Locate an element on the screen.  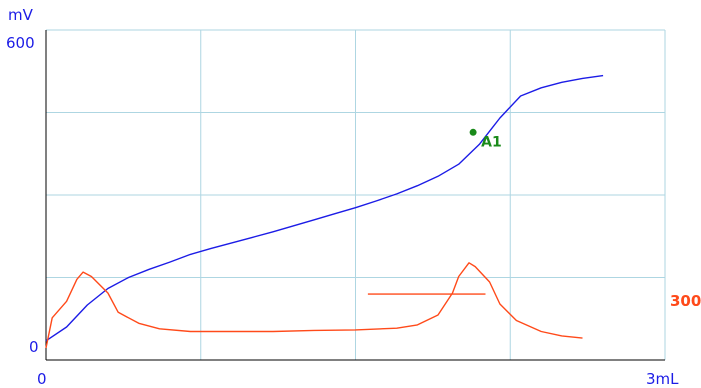
secondary-axis-label: 300 is located at coordinates (685, 301).